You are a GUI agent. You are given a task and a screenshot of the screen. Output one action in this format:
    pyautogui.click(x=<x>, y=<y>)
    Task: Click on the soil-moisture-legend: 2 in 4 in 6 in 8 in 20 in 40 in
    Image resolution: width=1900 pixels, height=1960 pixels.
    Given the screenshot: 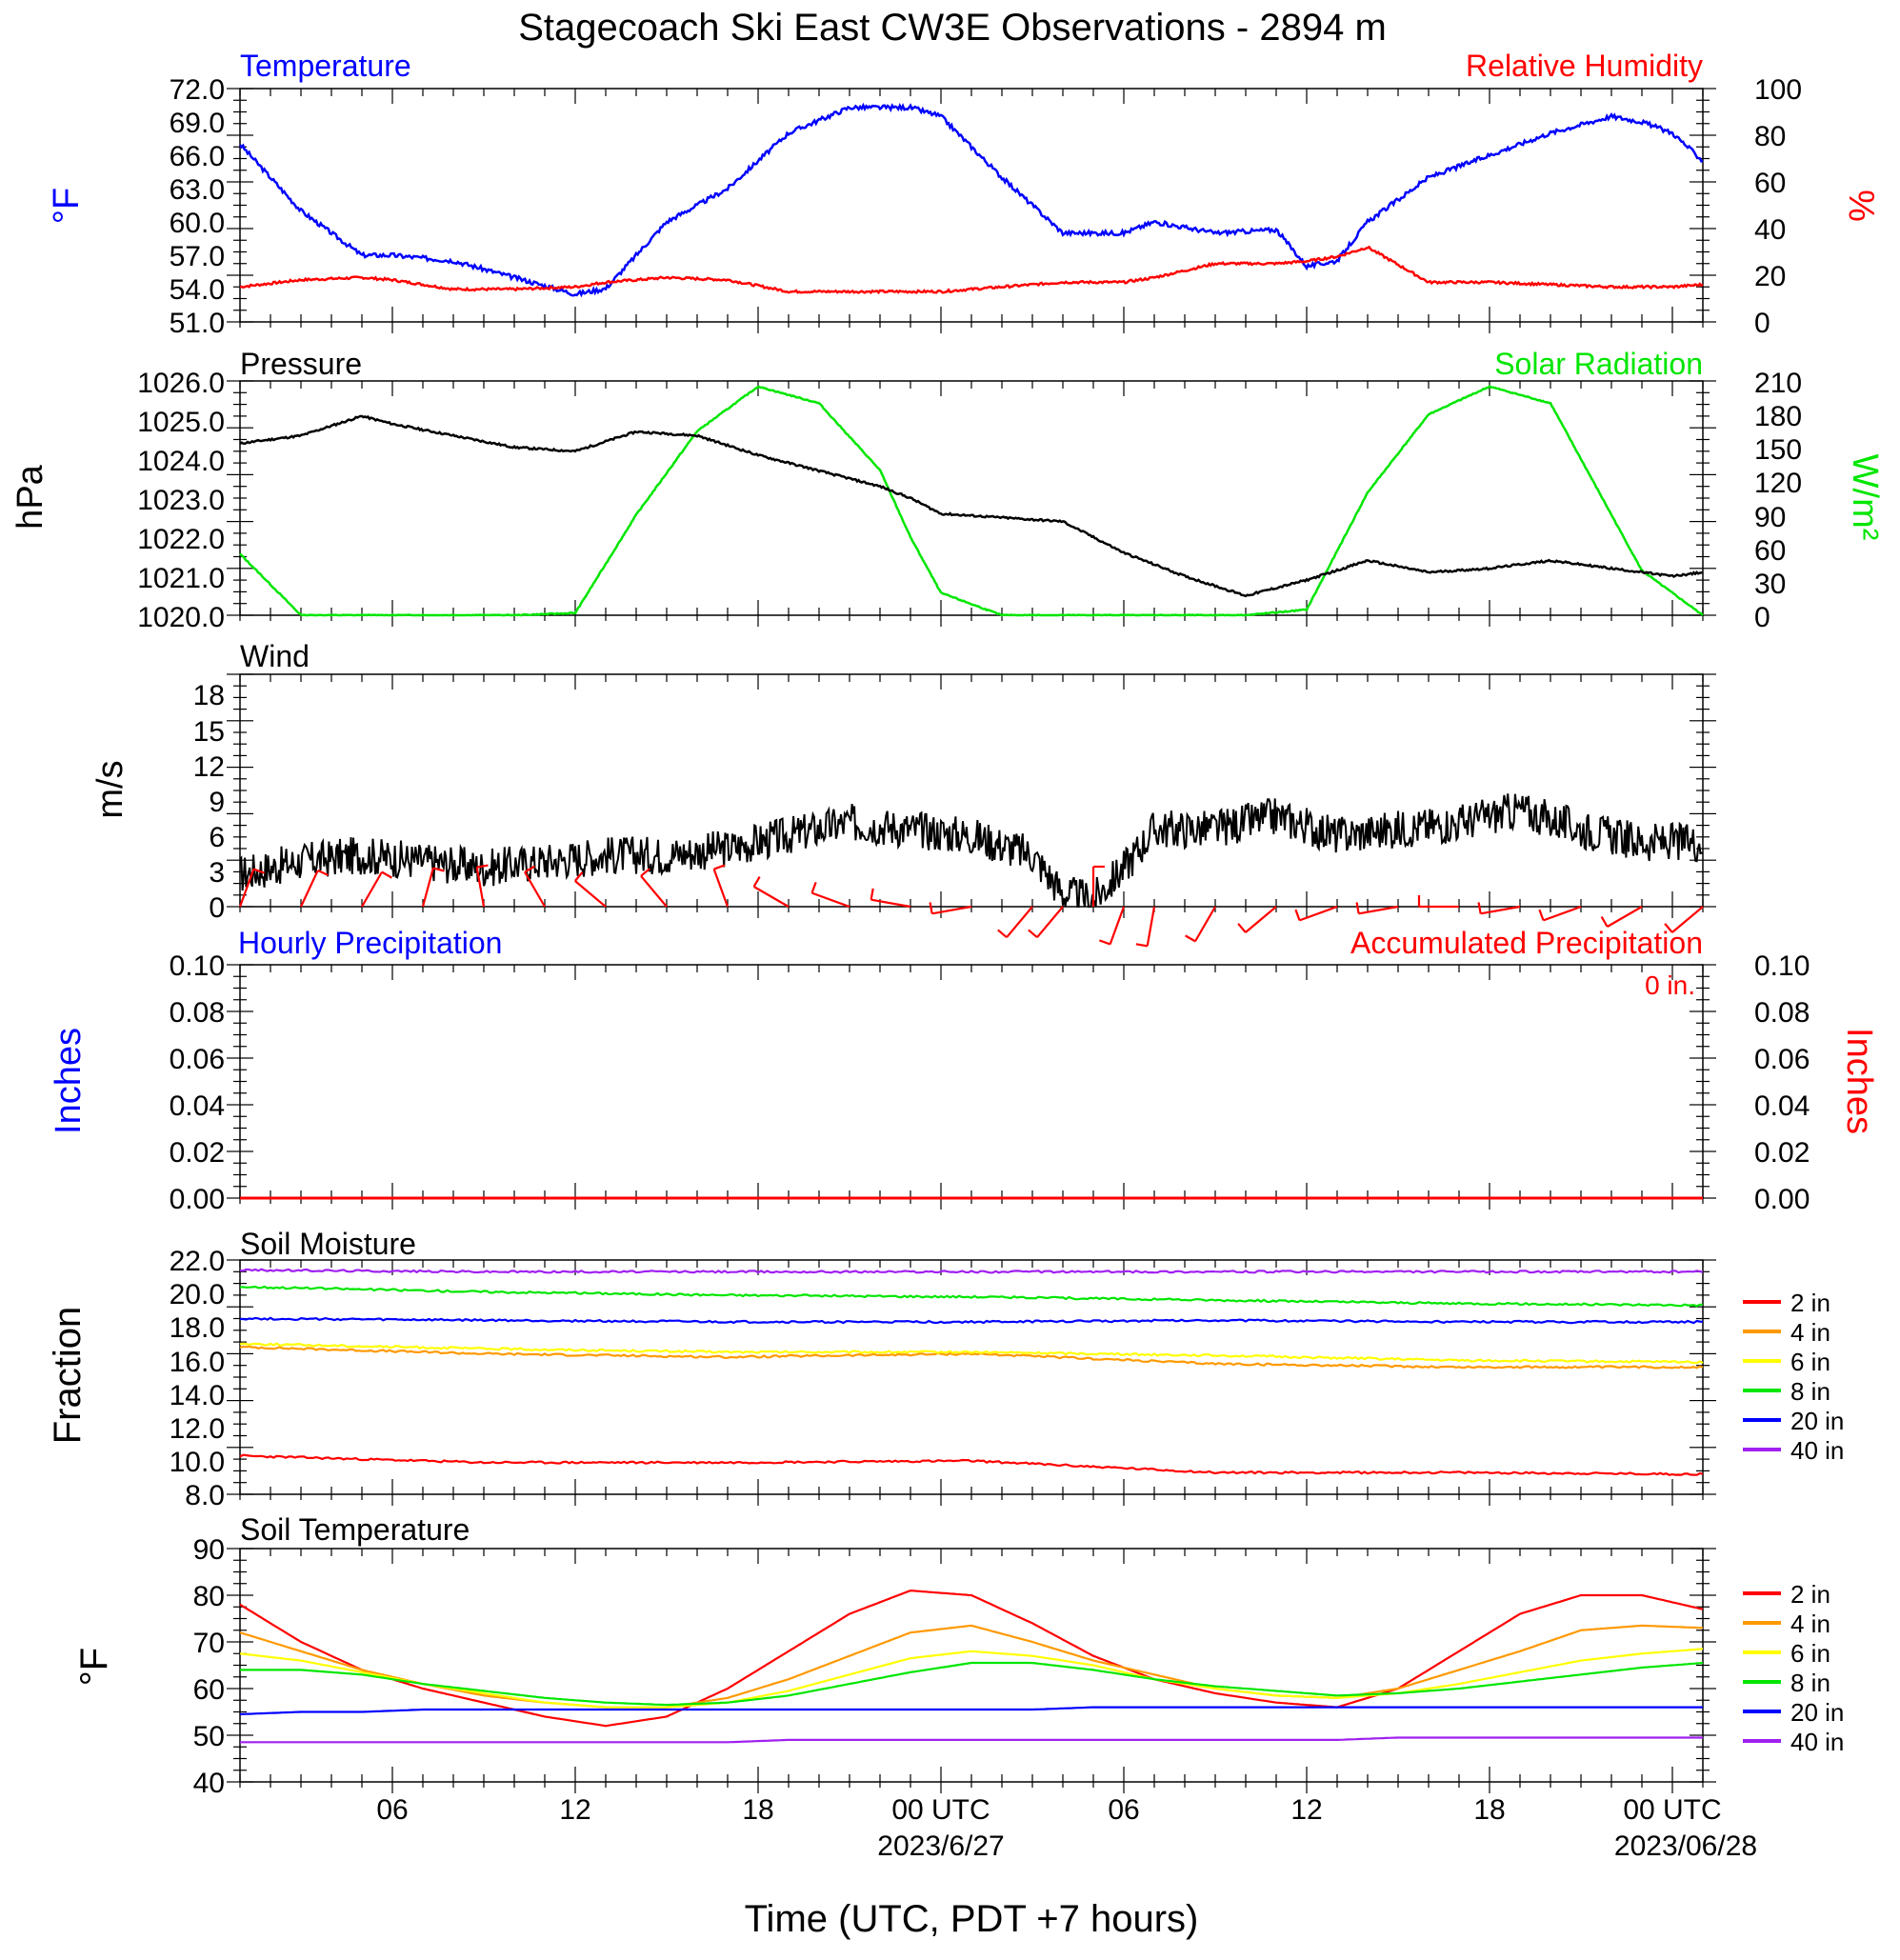 What is the action you would take?
    pyautogui.click(x=1793, y=1377)
    